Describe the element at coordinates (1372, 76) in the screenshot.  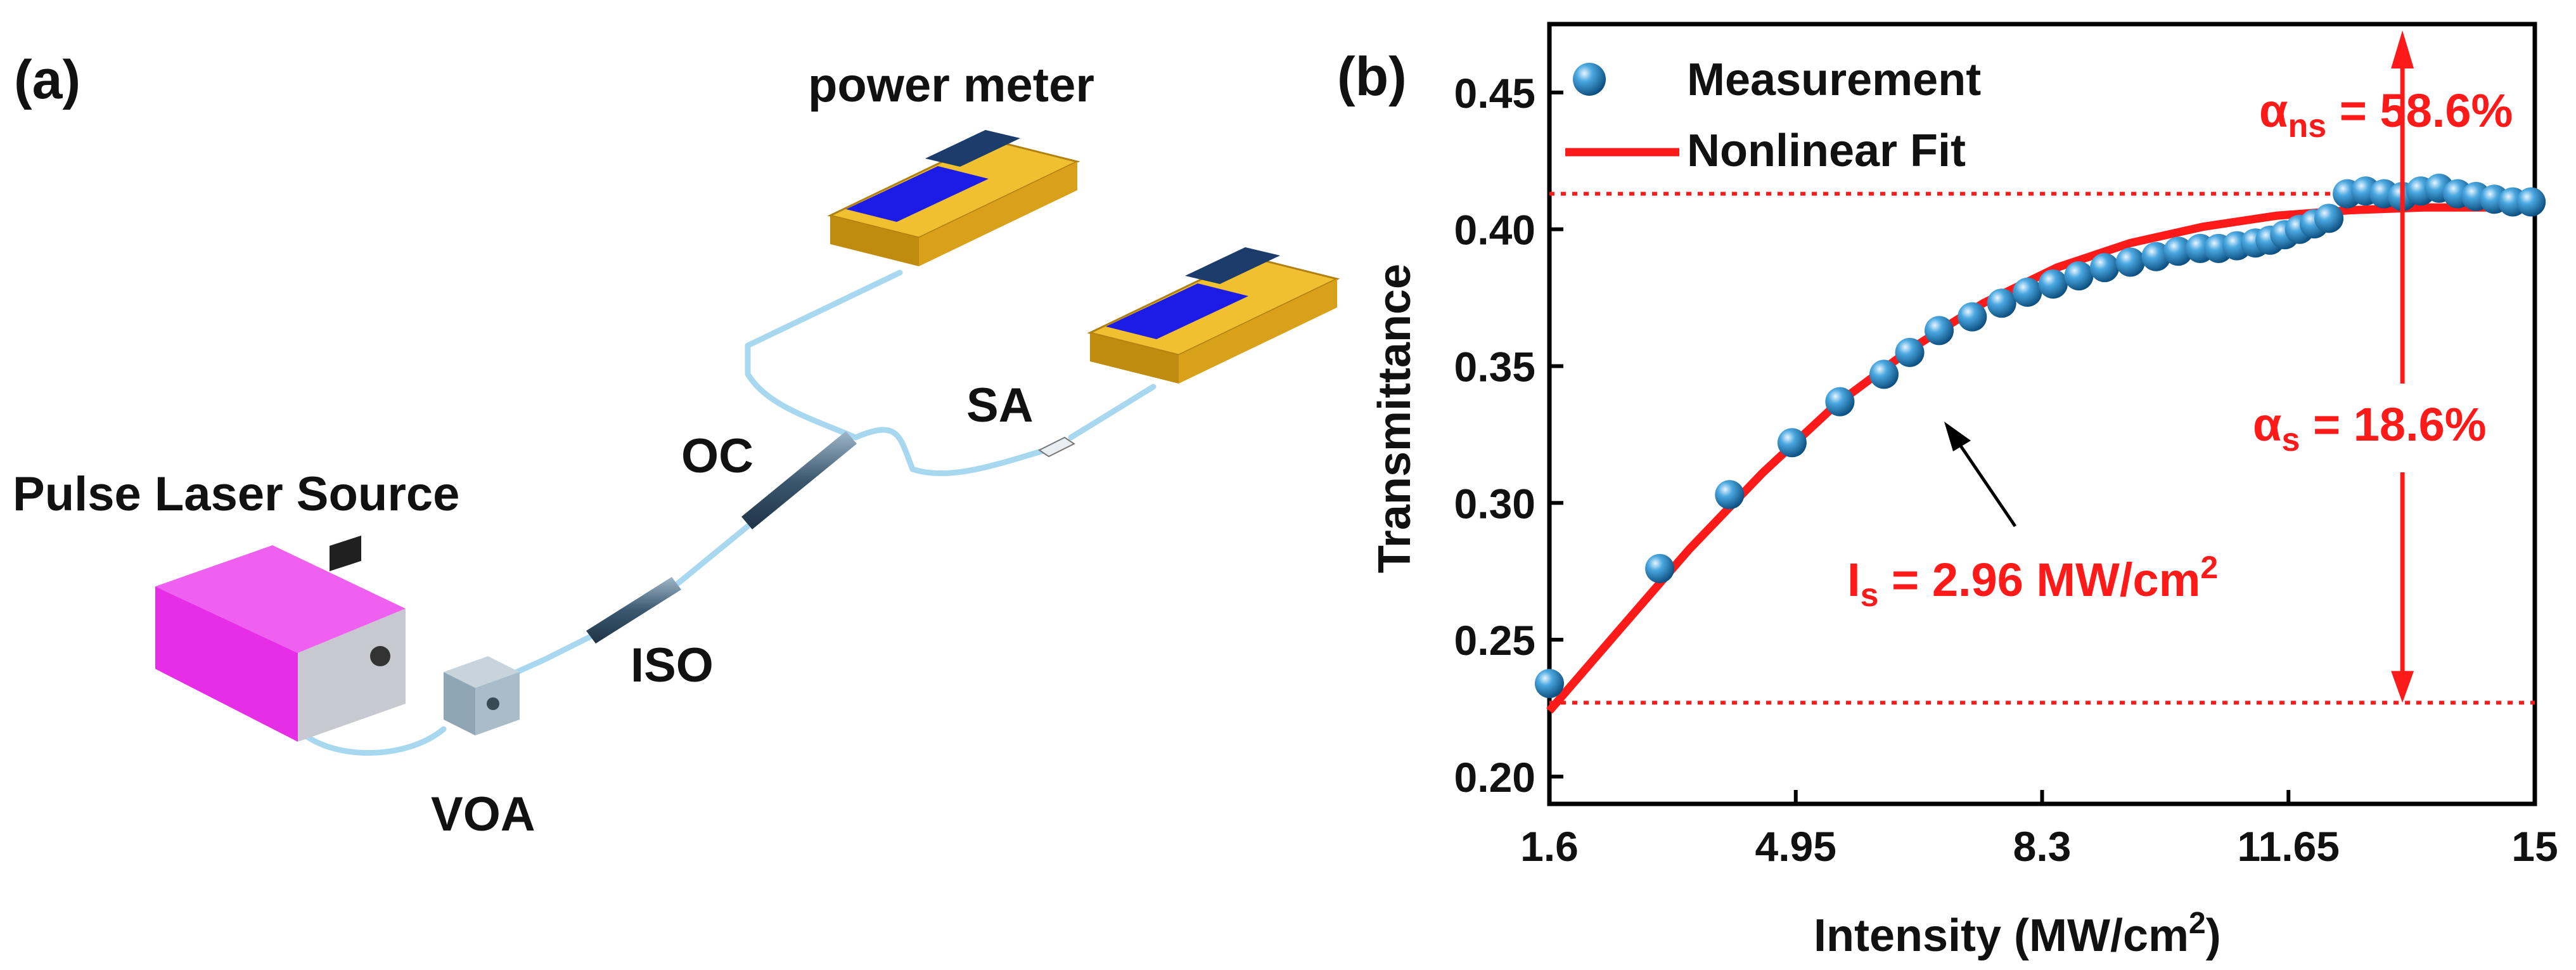
I see `panel-b-label: (b)` at that location.